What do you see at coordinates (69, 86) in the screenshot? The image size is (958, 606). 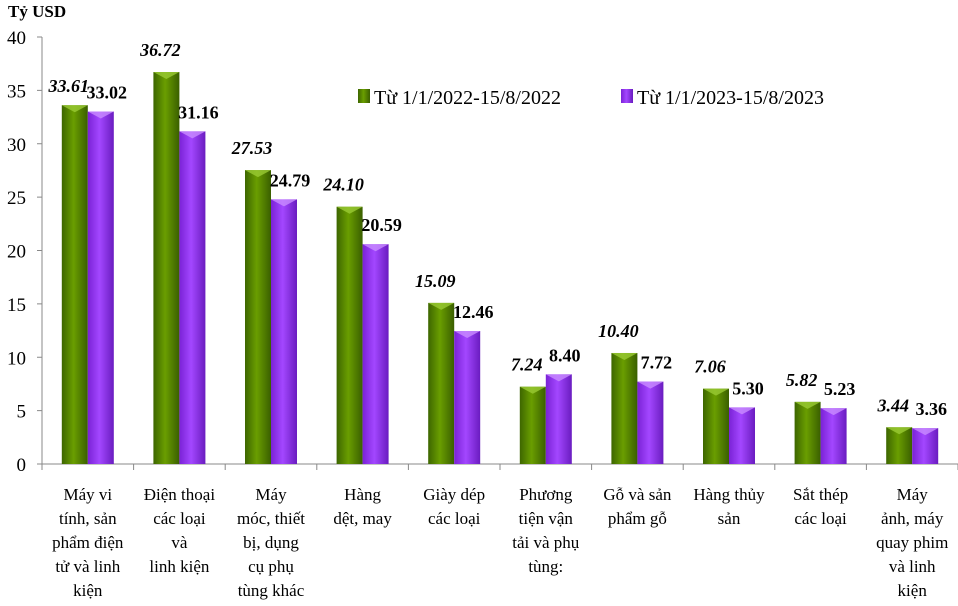 I see `data-label-series-1: 33.61` at bounding box center [69, 86].